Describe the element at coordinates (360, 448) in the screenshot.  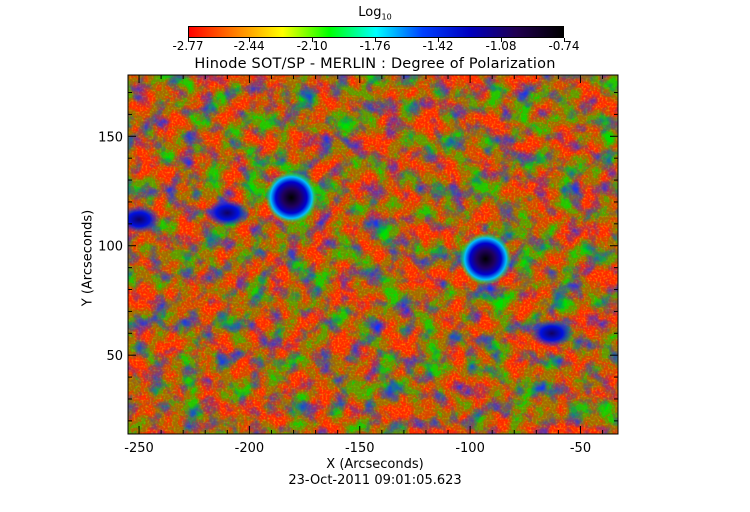
I see `x-tick-label: -150` at that location.